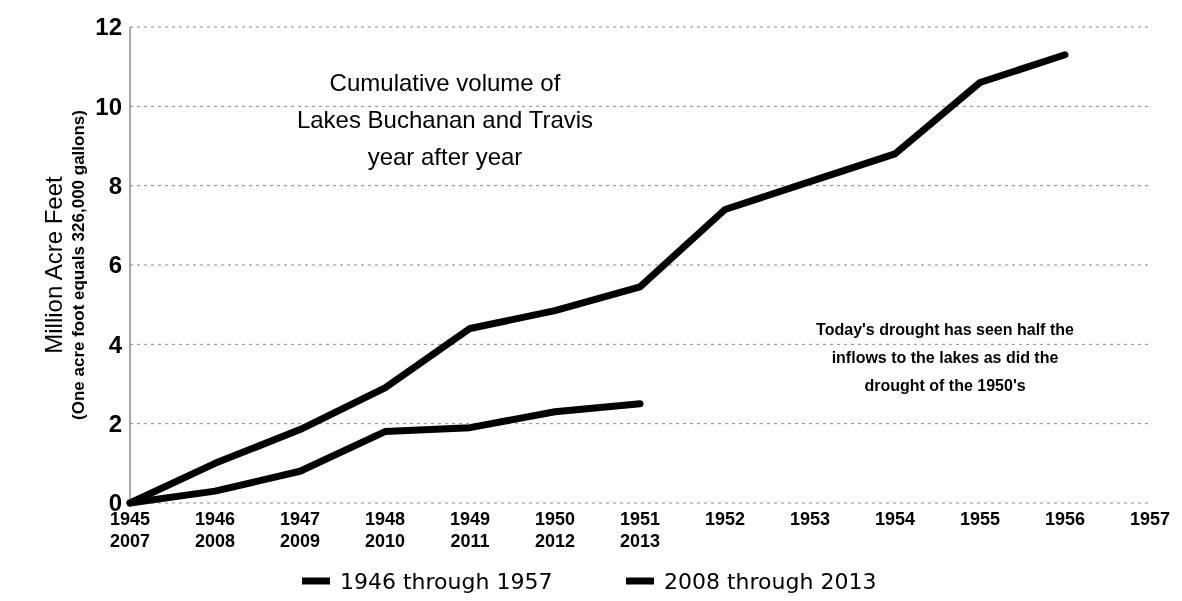  I want to click on legend-label: 2008 through 2013, so click(770, 581).